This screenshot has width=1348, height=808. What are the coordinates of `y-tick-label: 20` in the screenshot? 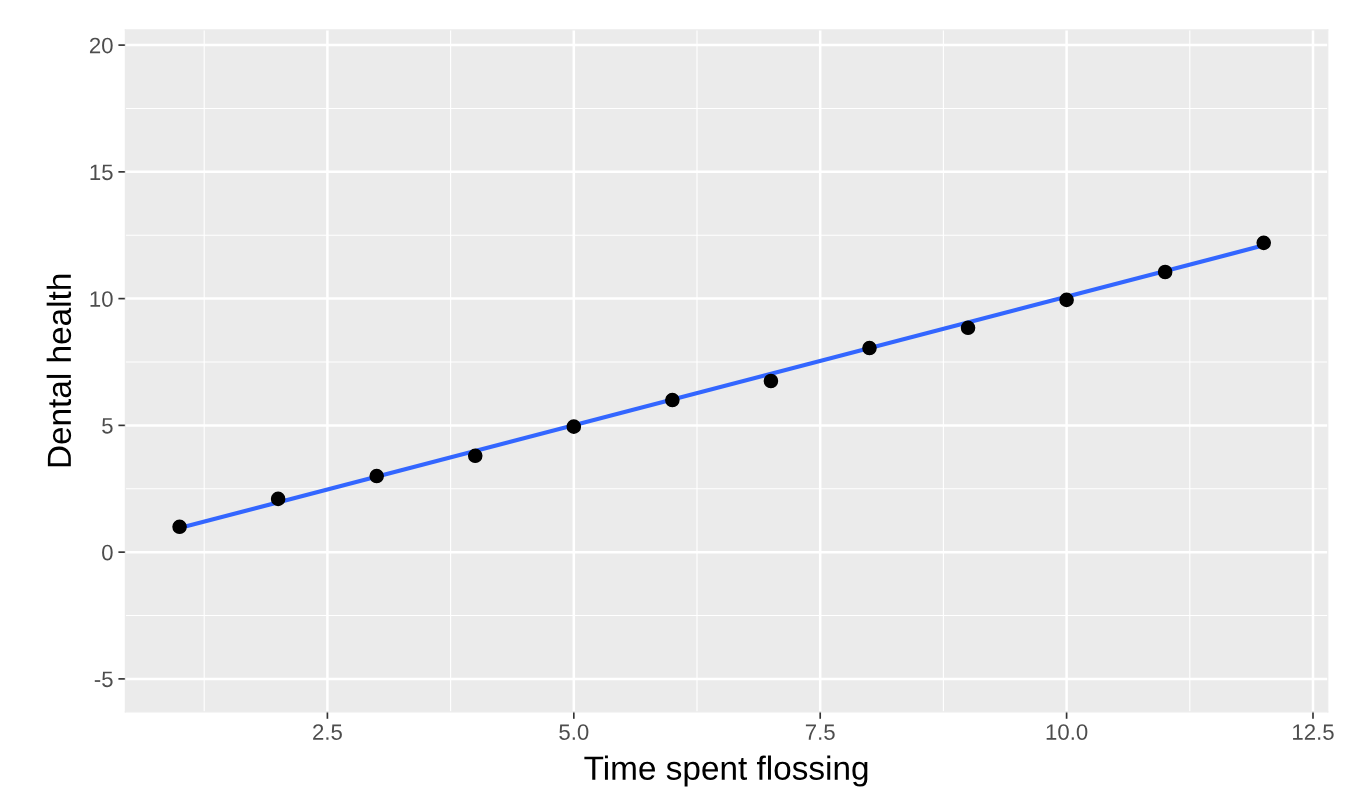 It's located at (101, 45).